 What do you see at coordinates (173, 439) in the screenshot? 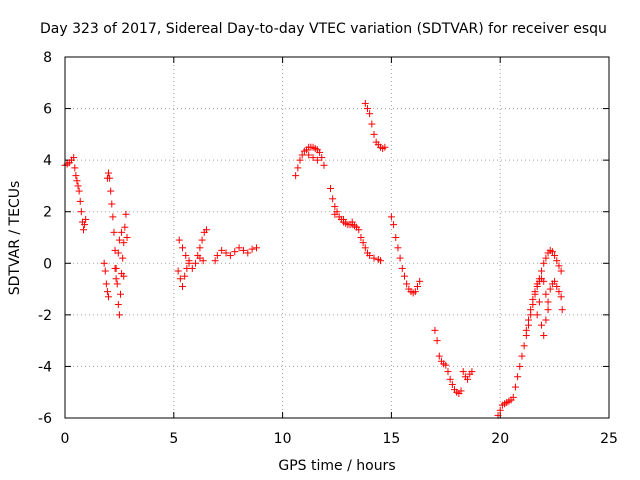
I see `x-tick-label: 5` at bounding box center [173, 439].